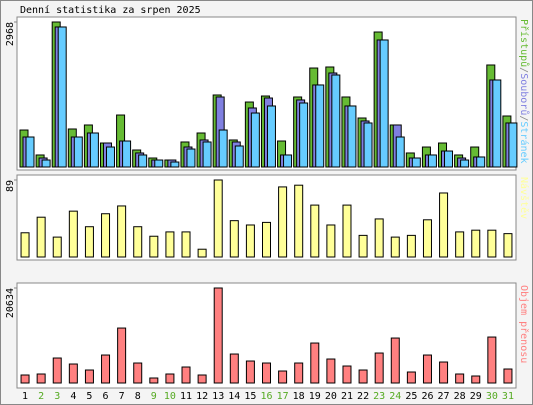 The width and height of the screenshot is (533, 405). I want to click on x-tick-label: 4, so click(73, 396).